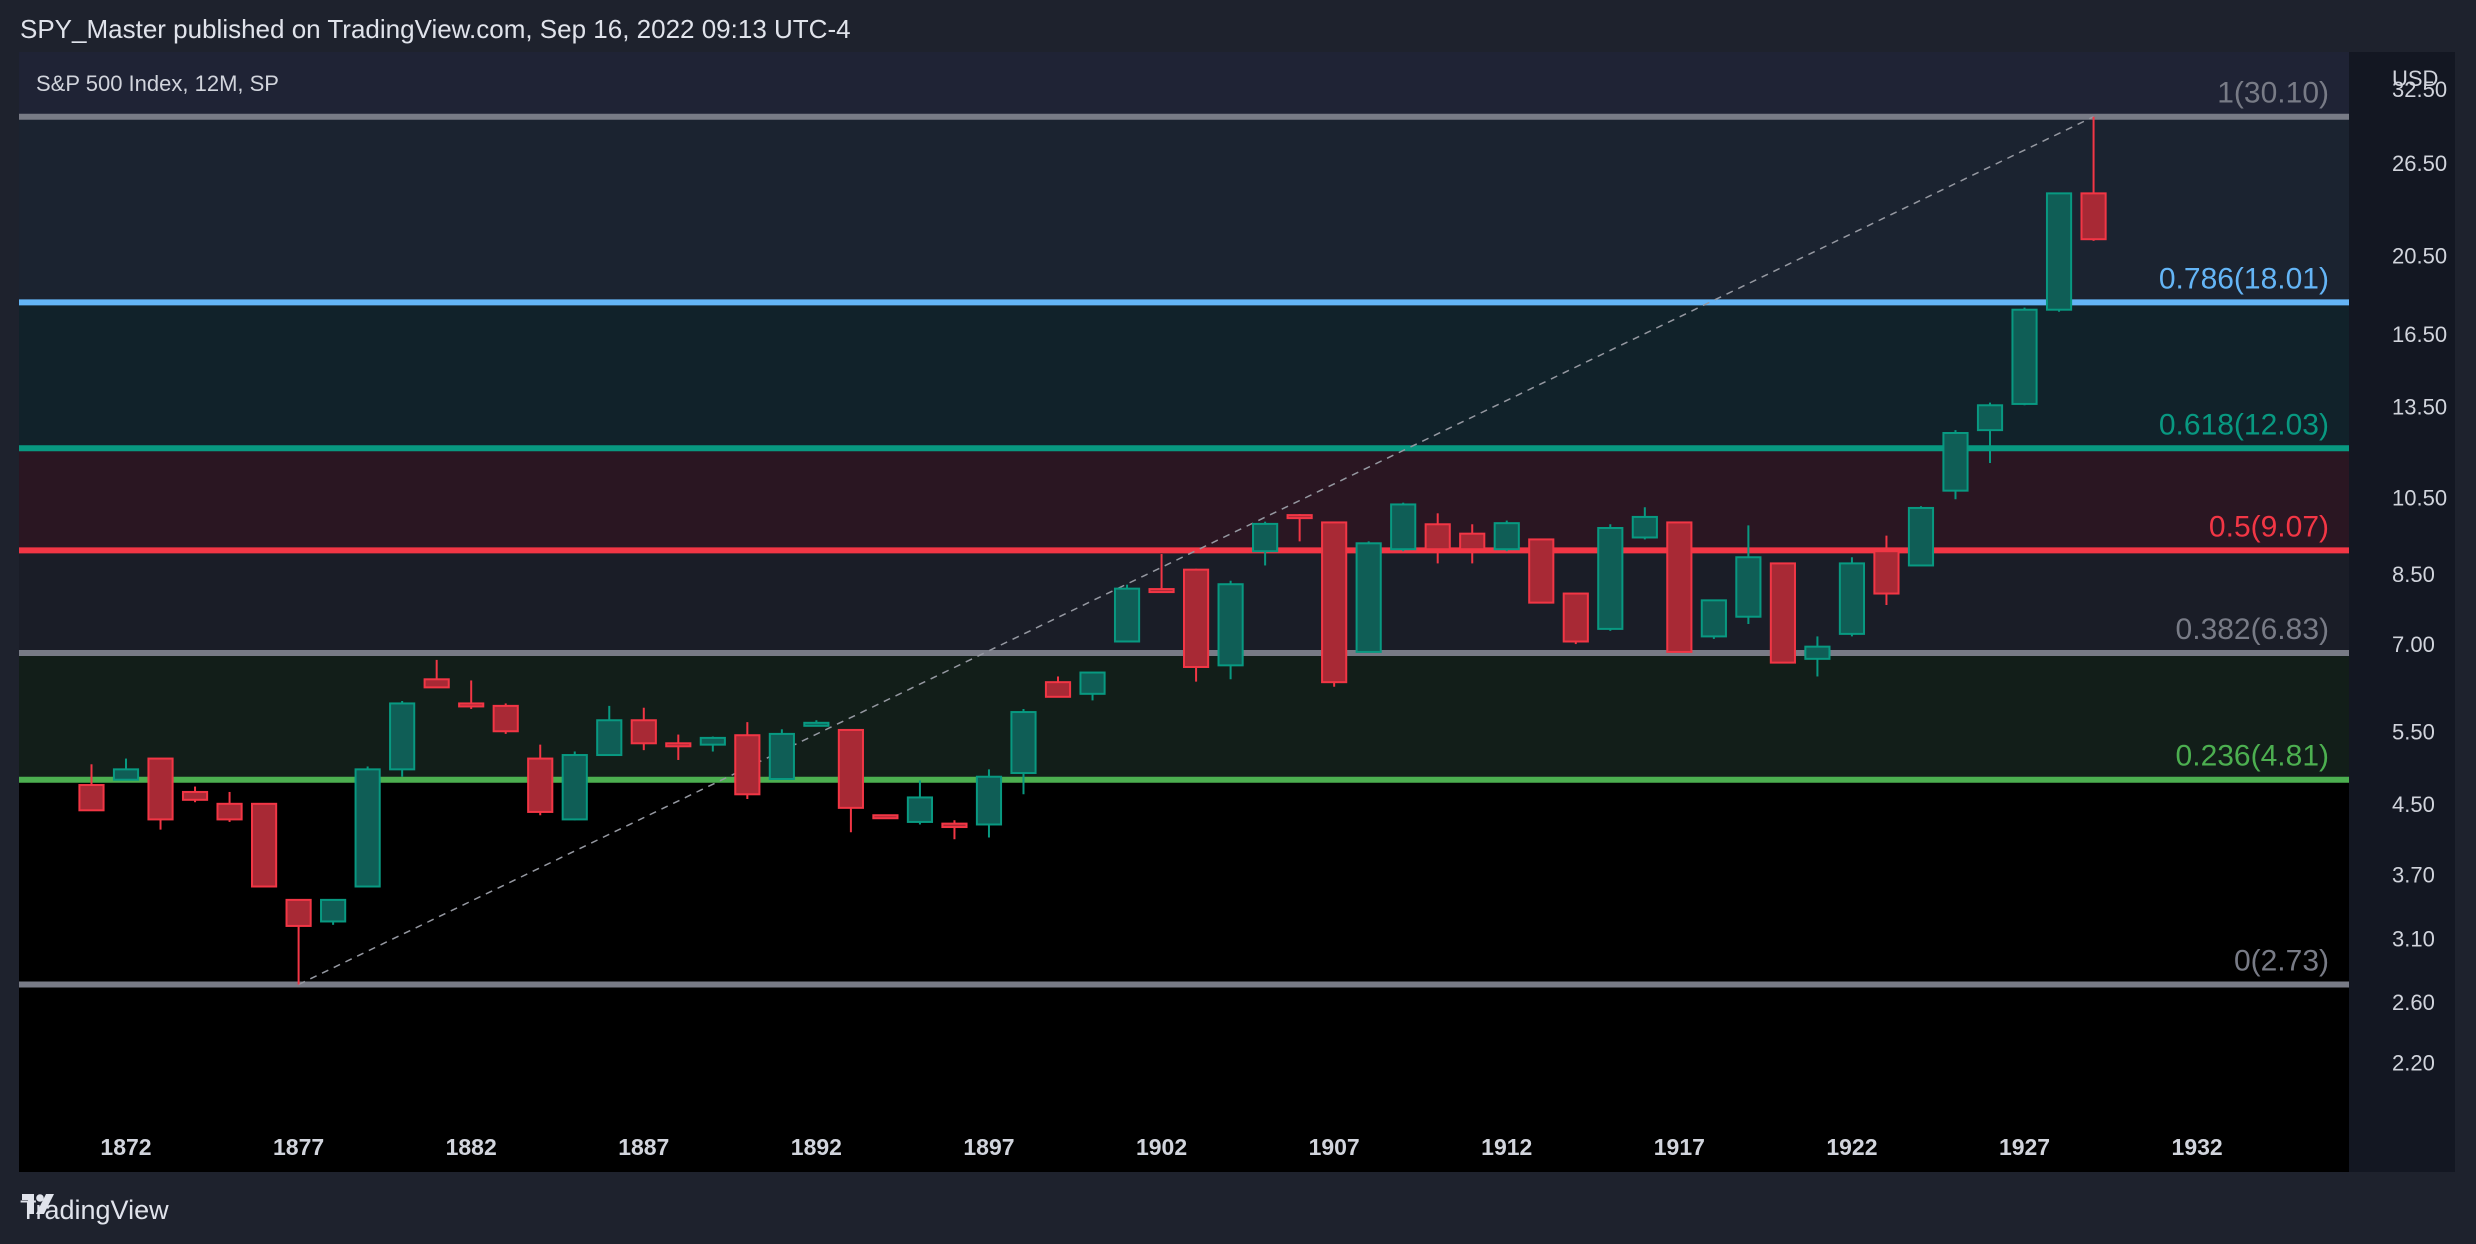 This screenshot has height=1244, width=2476. What do you see at coordinates (125, 1147) in the screenshot?
I see `time-tick-label: 1872` at bounding box center [125, 1147].